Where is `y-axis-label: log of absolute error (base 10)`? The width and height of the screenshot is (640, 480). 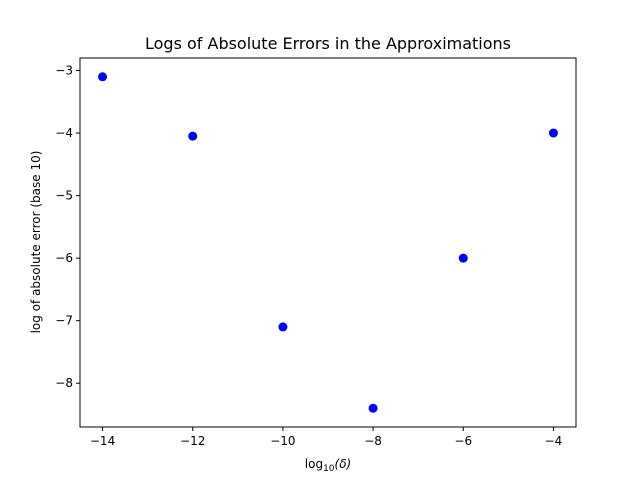 y-axis-label: log of absolute error (base 10) is located at coordinates (36, 242).